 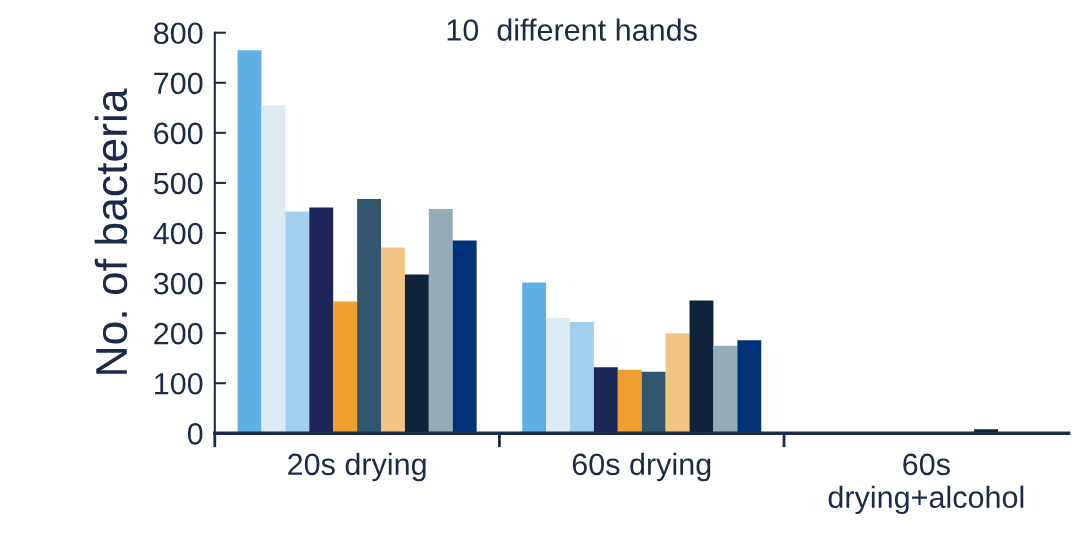 What do you see at coordinates (178, 333) in the screenshot?
I see `y-tick-label: 200` at bounding box center [178, 333].